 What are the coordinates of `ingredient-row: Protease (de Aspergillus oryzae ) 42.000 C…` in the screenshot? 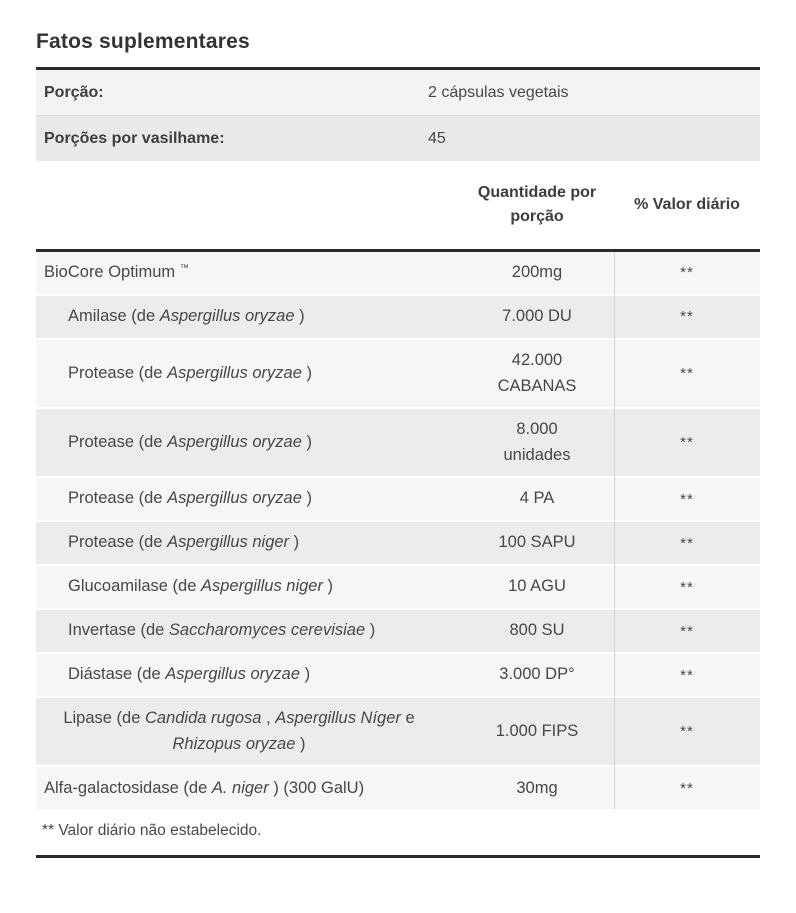 It's located at (398, 373).